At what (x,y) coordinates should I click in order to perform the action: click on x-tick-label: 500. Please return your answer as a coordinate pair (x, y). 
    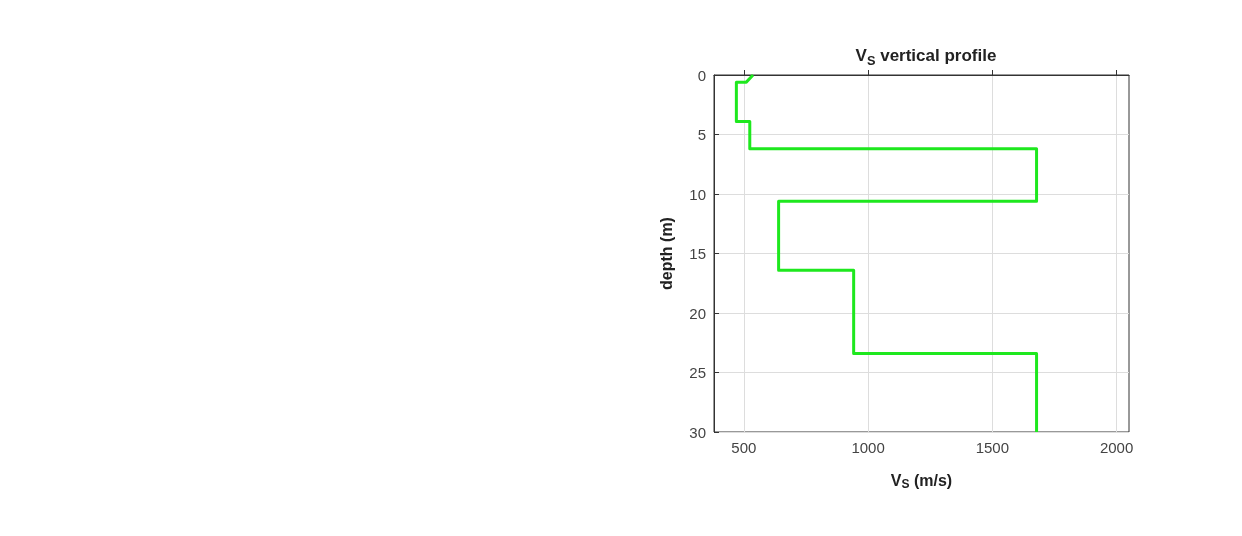
    Looking at the image, I should click on (744, 447).